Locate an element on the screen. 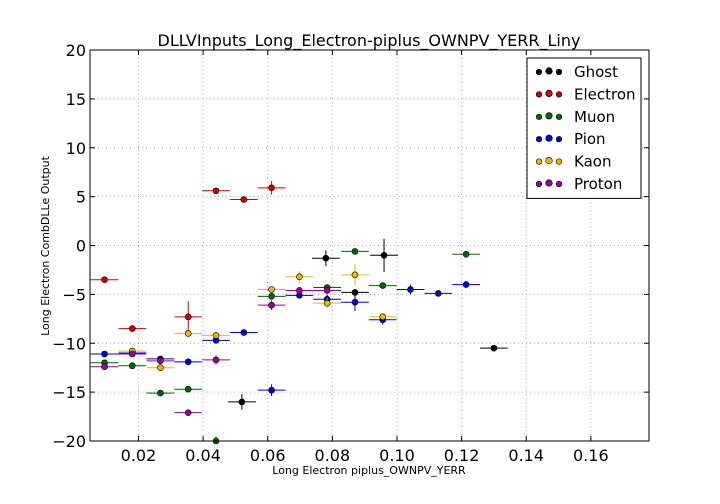 This screenshot has height=504, width=720. legend-label: Pion is located at coordinates (590, 139).